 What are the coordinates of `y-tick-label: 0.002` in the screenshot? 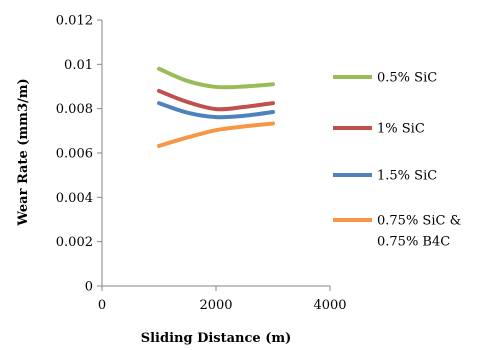 It's located at (74, 242).